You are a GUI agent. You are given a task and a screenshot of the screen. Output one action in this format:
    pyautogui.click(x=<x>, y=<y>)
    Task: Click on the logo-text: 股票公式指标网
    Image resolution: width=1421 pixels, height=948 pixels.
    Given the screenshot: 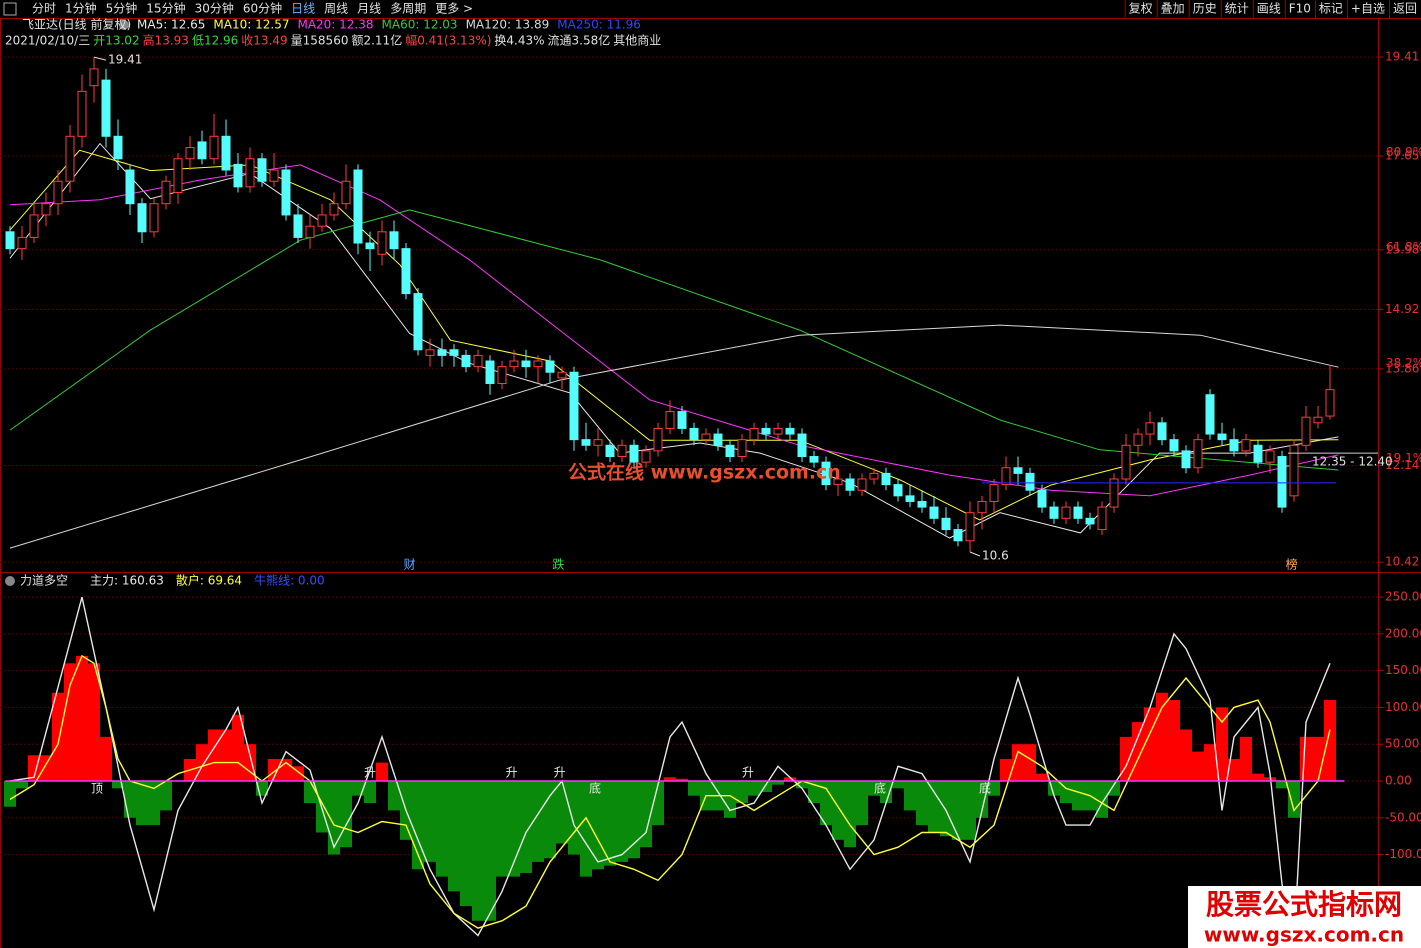 What is the action you would take?
    pyautogui.click(x=1304, y=904)
    